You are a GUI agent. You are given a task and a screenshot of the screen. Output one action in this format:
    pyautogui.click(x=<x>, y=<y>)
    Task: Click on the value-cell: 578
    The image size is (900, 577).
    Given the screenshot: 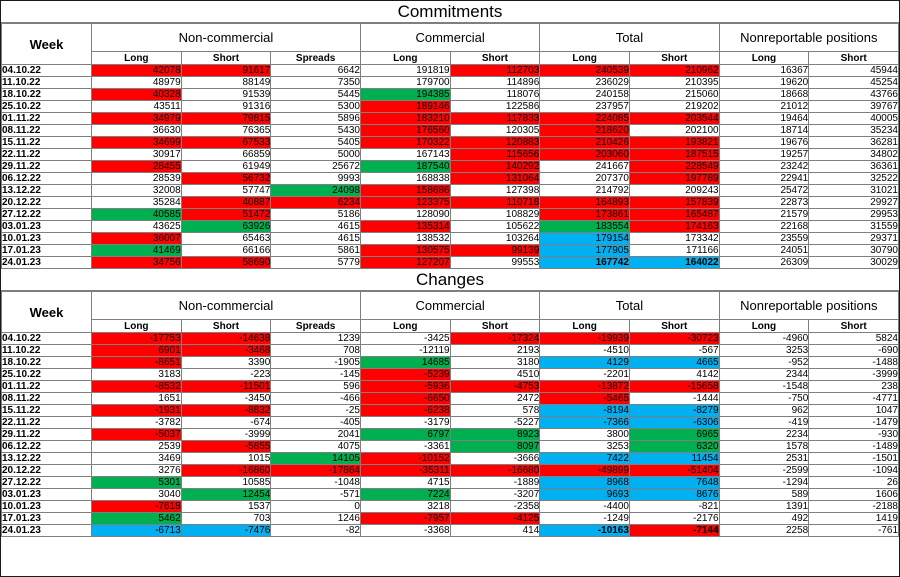 What is the action you would take?
    pyautogui.click(x=495, y=410)
    